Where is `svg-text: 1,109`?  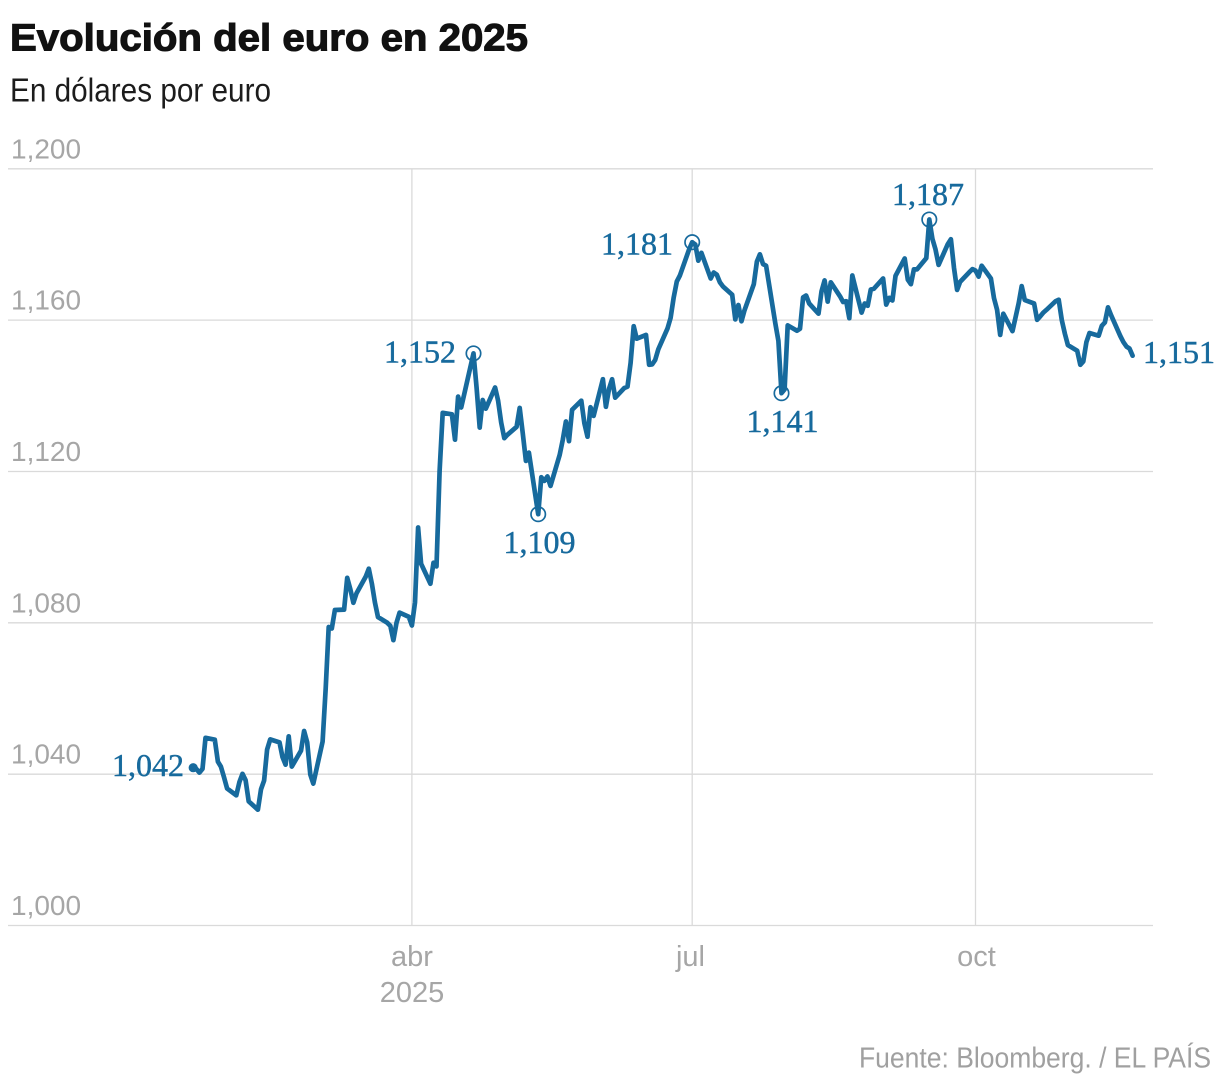
svg-text: 1,109 is located at coordinates (540, 542).